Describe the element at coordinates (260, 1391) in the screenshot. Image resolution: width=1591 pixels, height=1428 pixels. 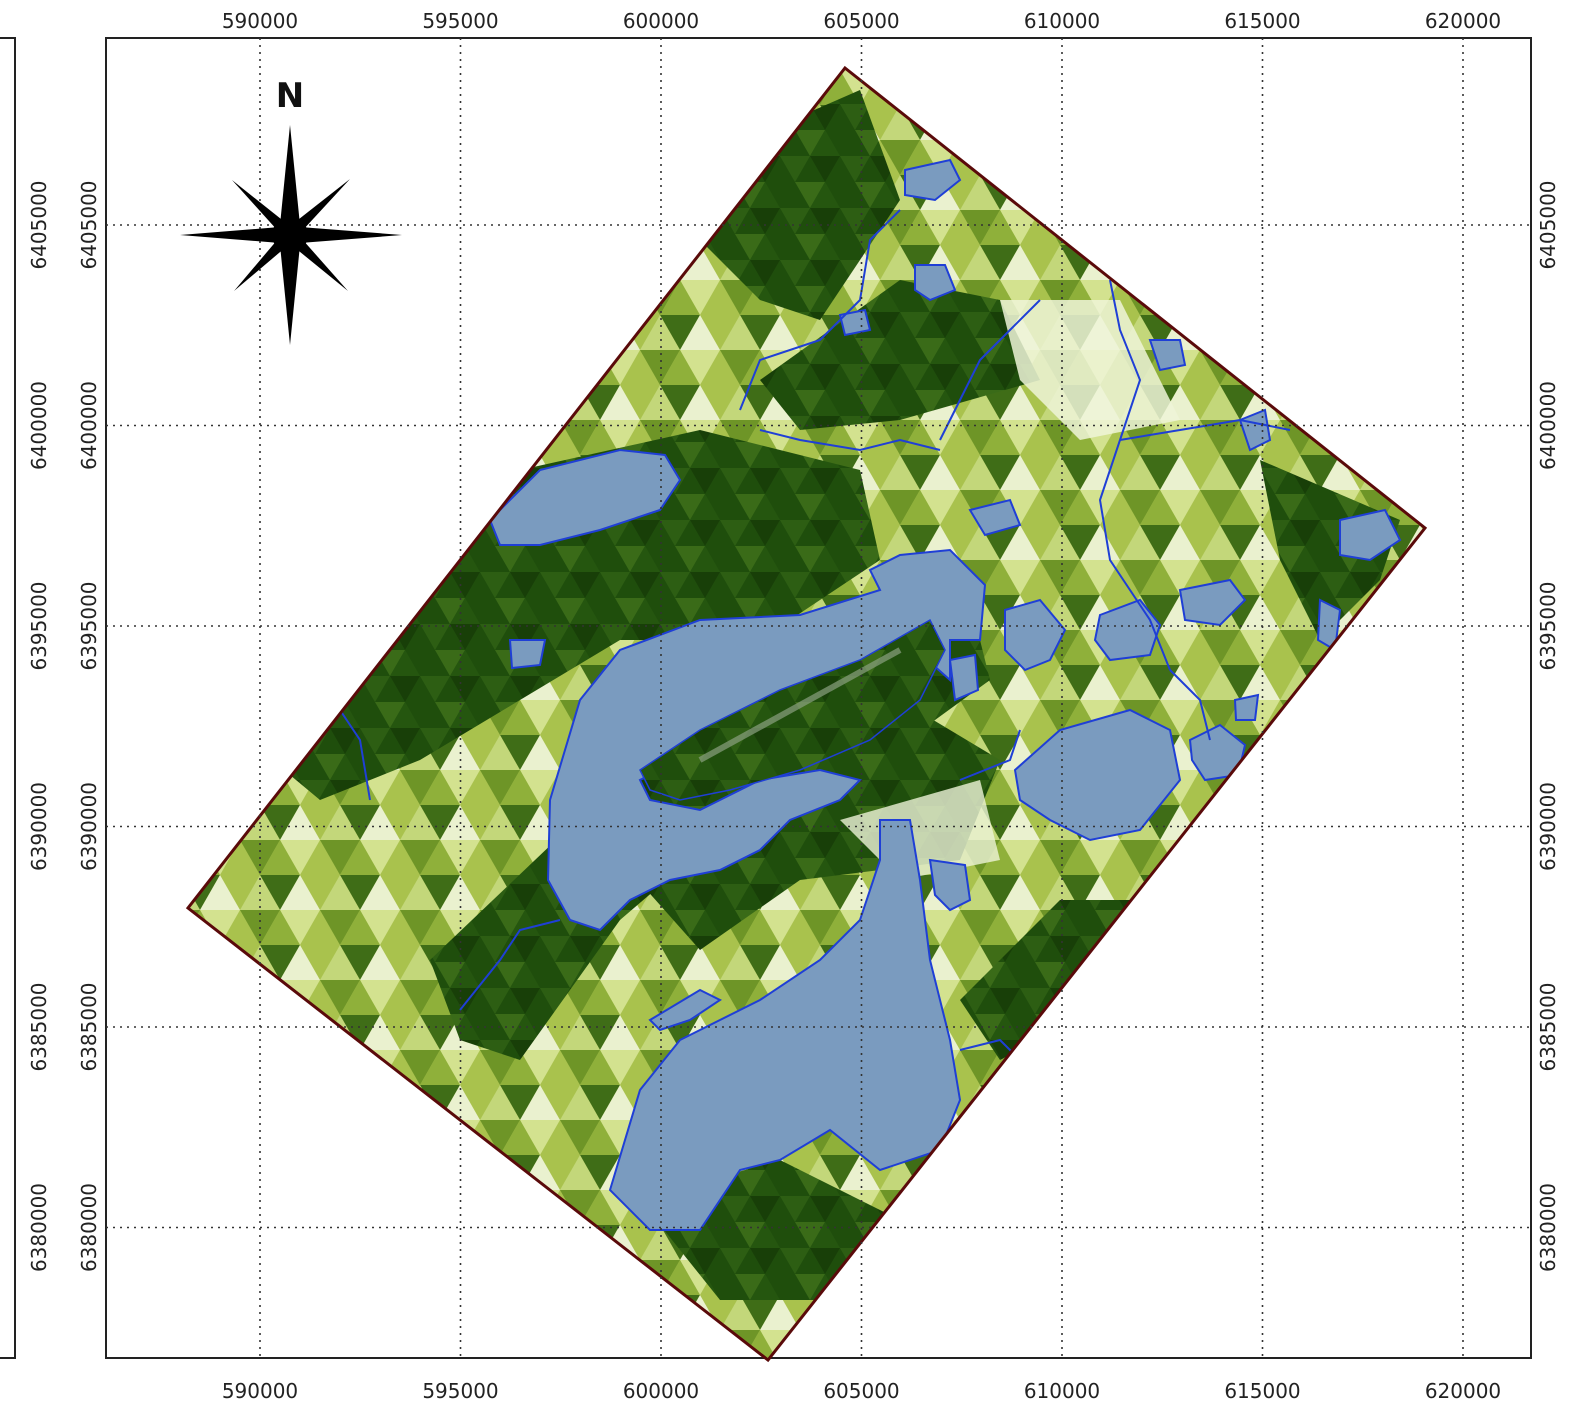
I see `x-tick-label-bottom: 590000` at that location.